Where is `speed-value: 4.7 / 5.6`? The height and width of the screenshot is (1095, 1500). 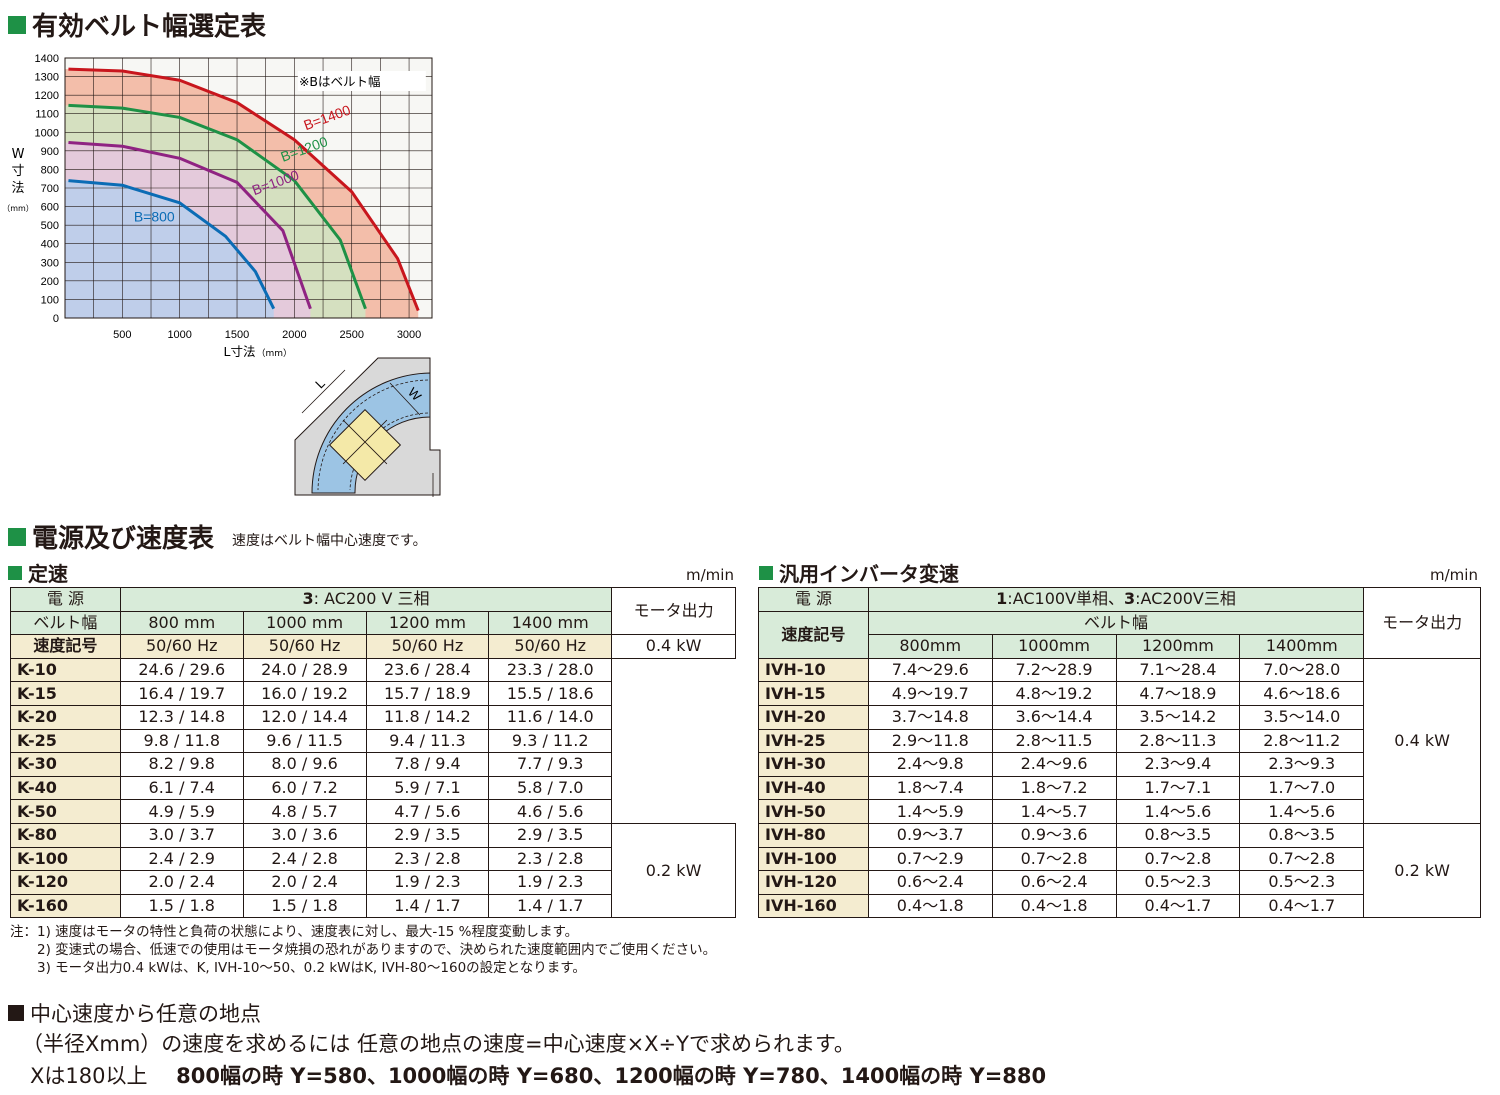 speed-value: 4.7 / 5.6 is located at coordinates (427, 811).